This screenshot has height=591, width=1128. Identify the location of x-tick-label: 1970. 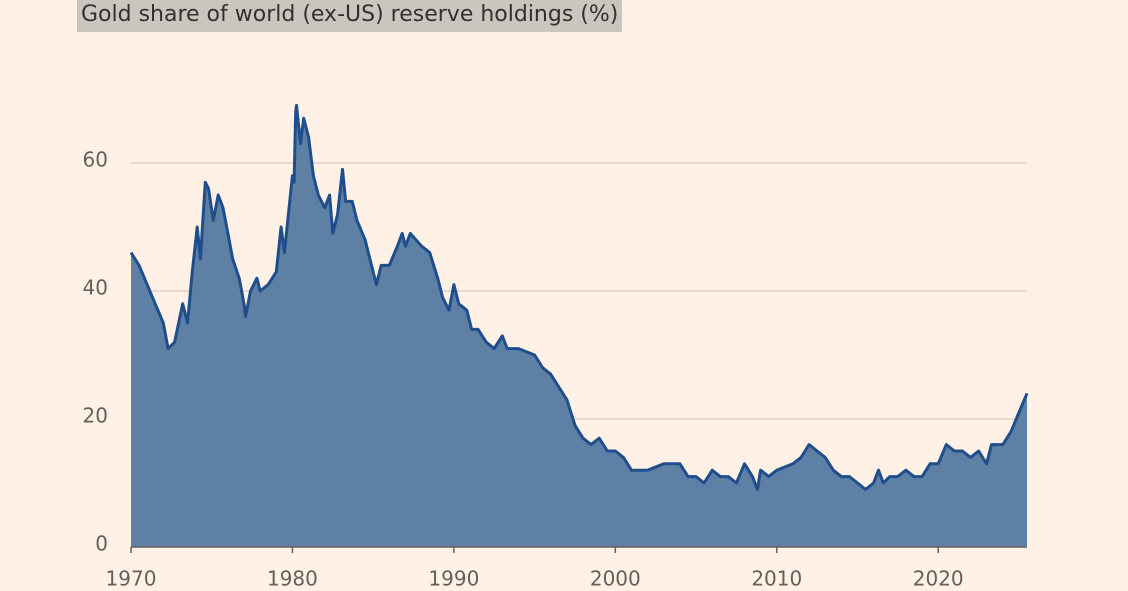
(131, 579).